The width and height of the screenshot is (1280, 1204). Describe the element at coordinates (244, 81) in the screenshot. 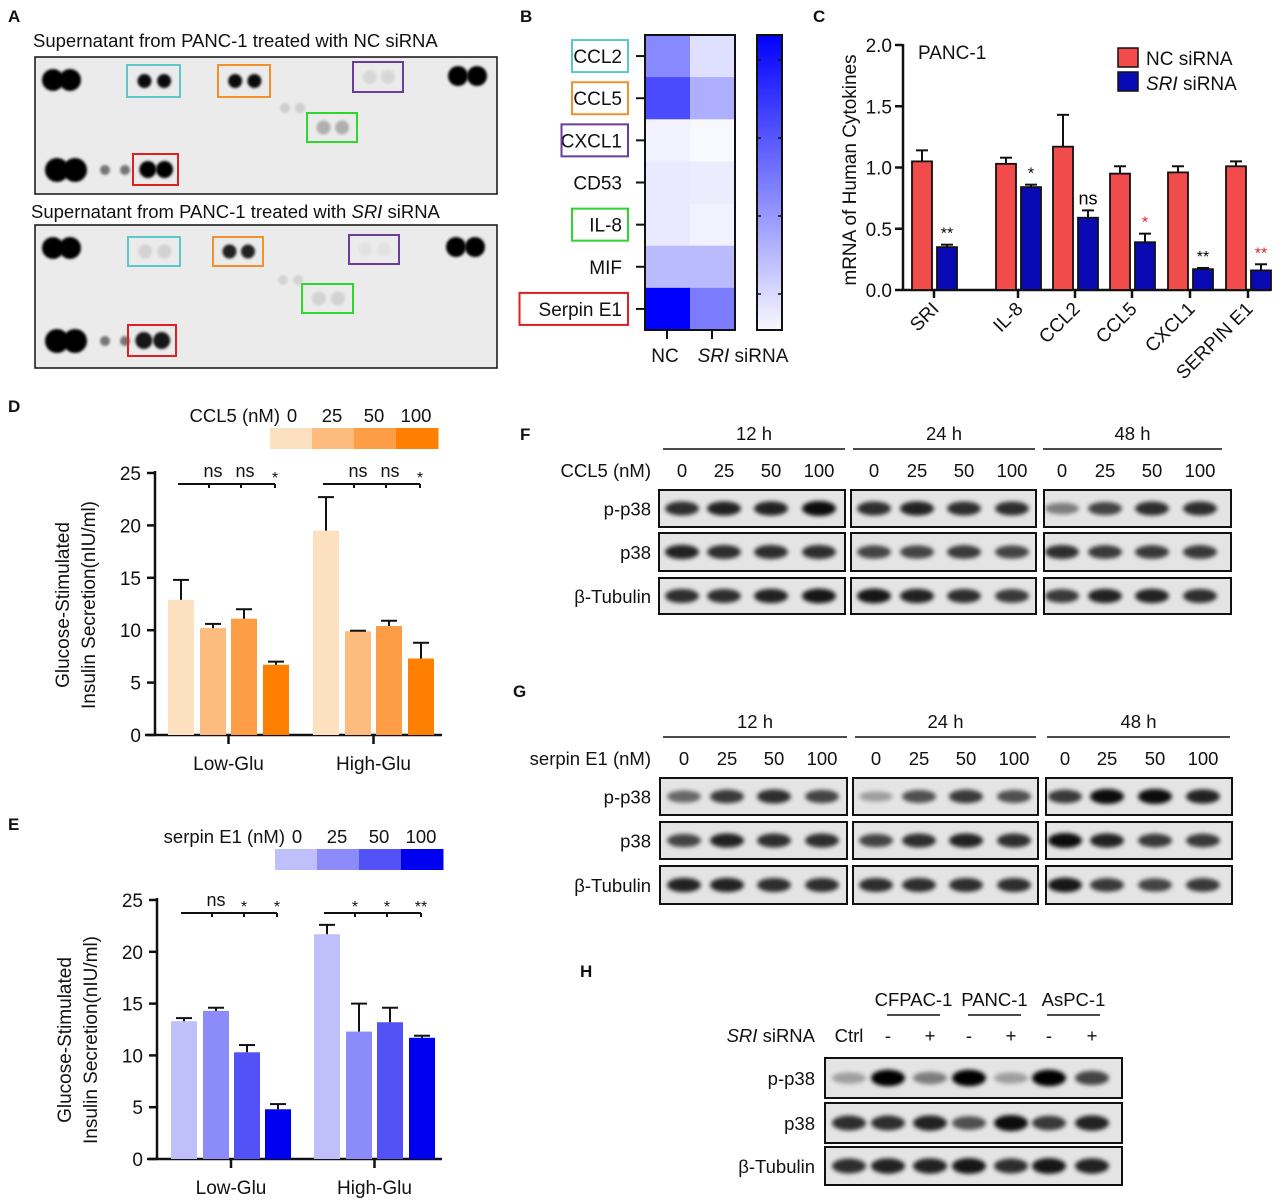

I see `highlight-box-ccl5` at that location.